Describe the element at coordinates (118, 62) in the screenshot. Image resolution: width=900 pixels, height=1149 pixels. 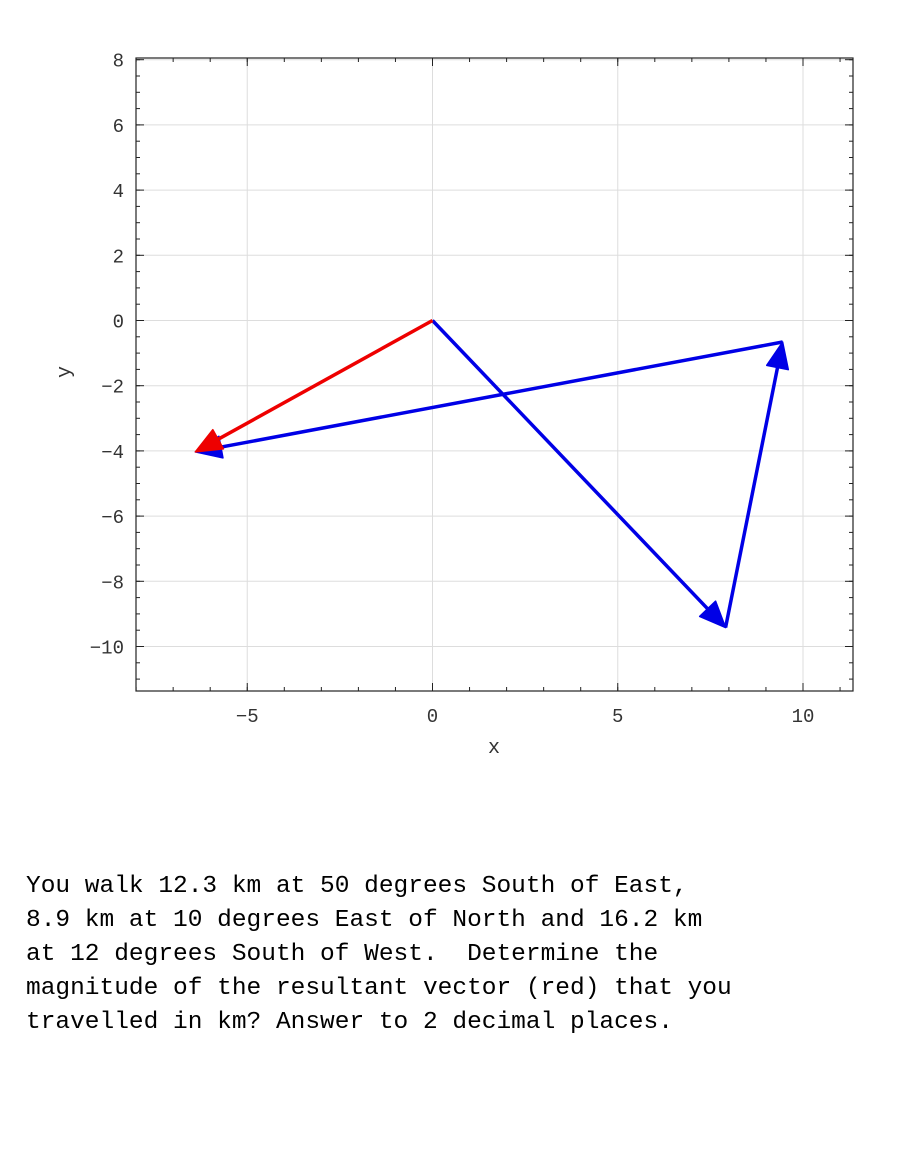
I see `y-tick-label: 8` at that location.